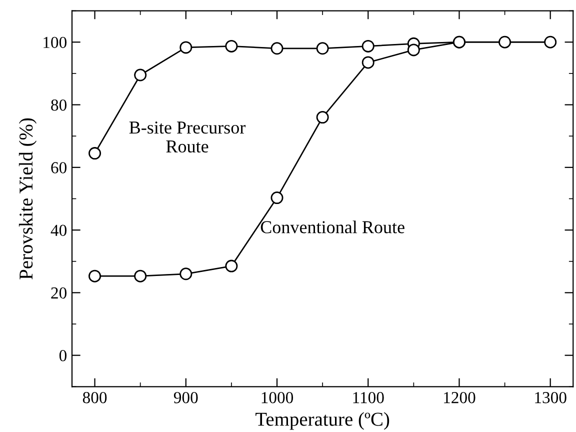 This screenshot has height=432, width=576. What do you see at coordinates (27, 199) in the screenshot?
I see `y-axis-title: Perovskite Yield (%)` at bounding box center [27, 199].